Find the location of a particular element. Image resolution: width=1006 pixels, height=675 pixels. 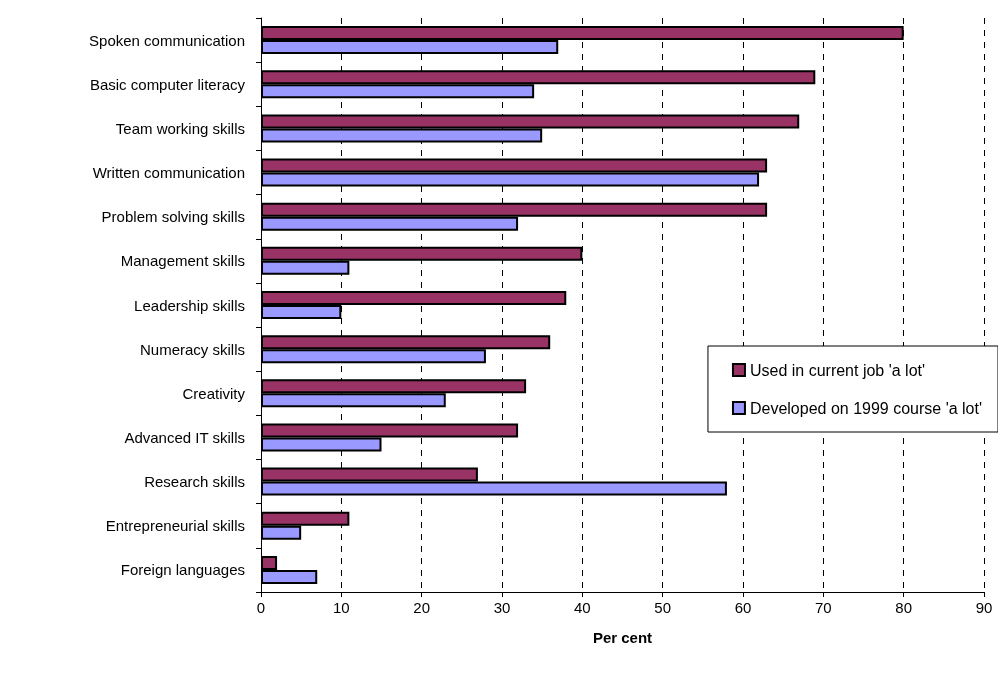

x-axis-title: Per cent is located at coordinates (622, 637).